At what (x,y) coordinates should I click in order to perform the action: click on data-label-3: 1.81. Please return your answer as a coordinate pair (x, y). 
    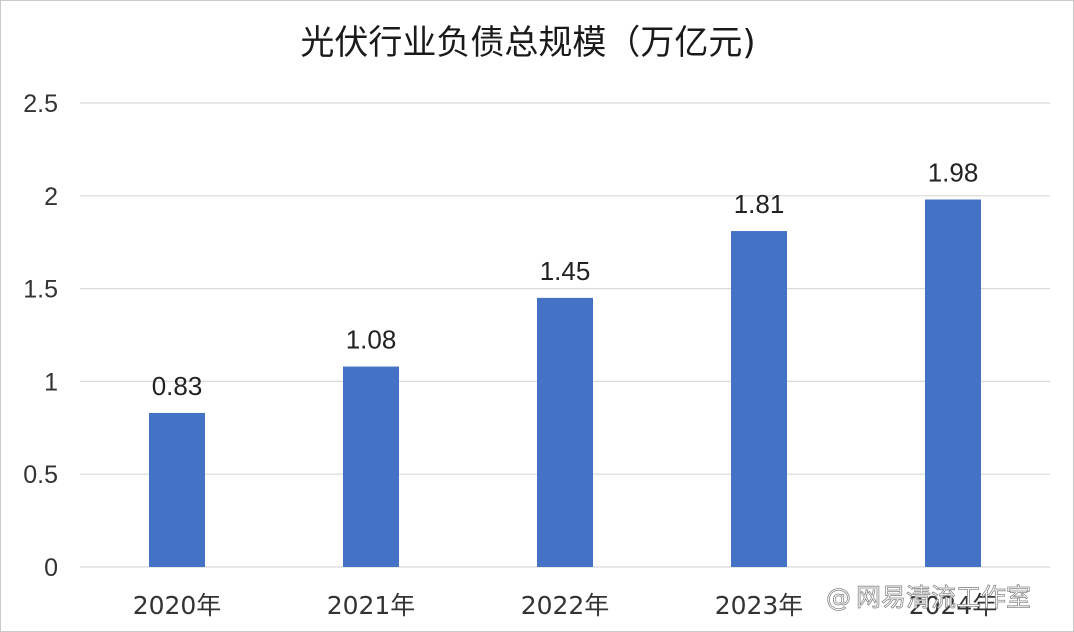
    Looking at the image, I should click on (759, 204).